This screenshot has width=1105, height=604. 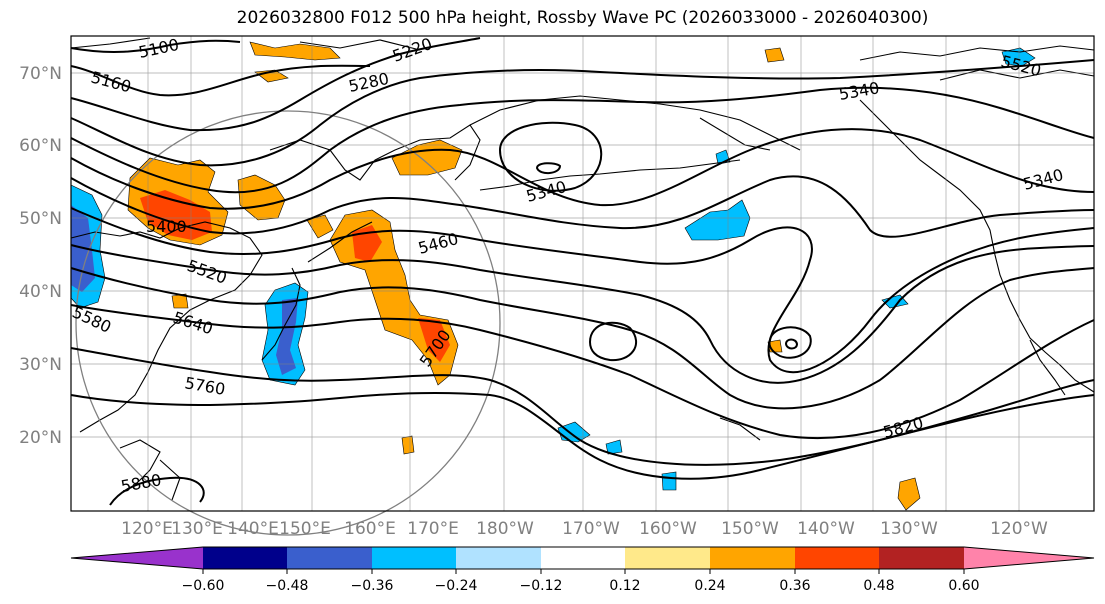 What do you see at coordinates (878, 586) in the screenshot?
I see `colorbar-tick-label: 0.48` at bounding box center [878, 586].